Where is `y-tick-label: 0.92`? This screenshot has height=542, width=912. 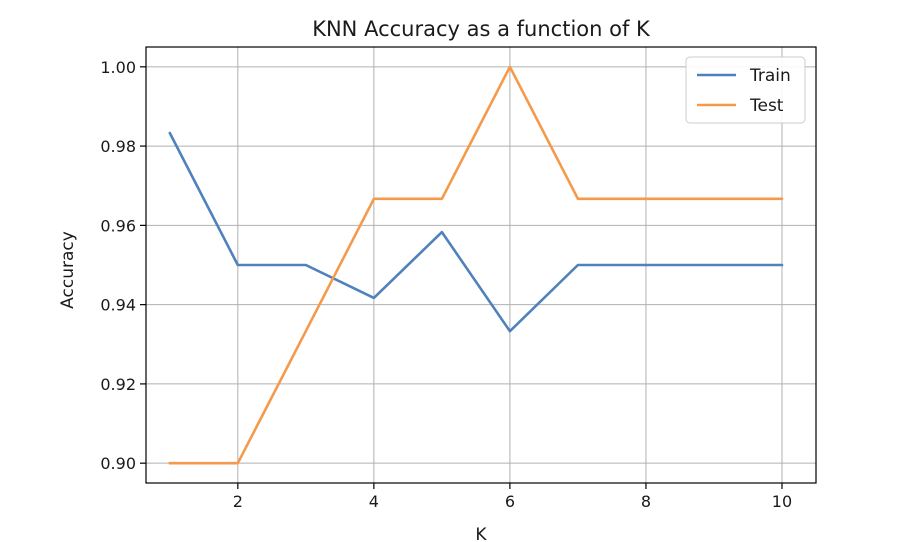
y-tick-label: 0.92 is located at coordinates (118, 384).